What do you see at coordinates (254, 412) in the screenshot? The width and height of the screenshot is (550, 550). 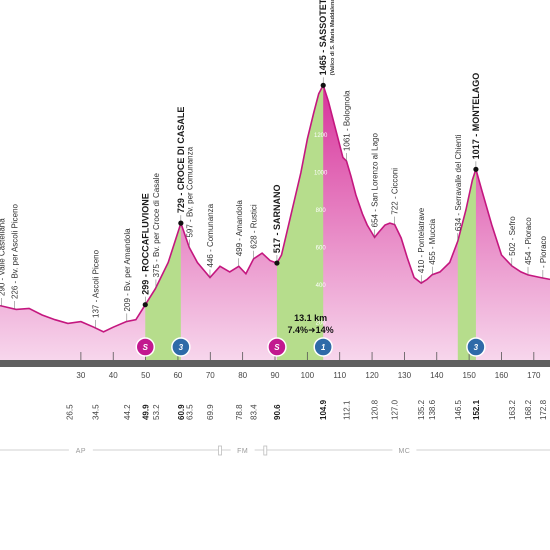 I see `km-label: 83.4` at bounding box center [254, 412].